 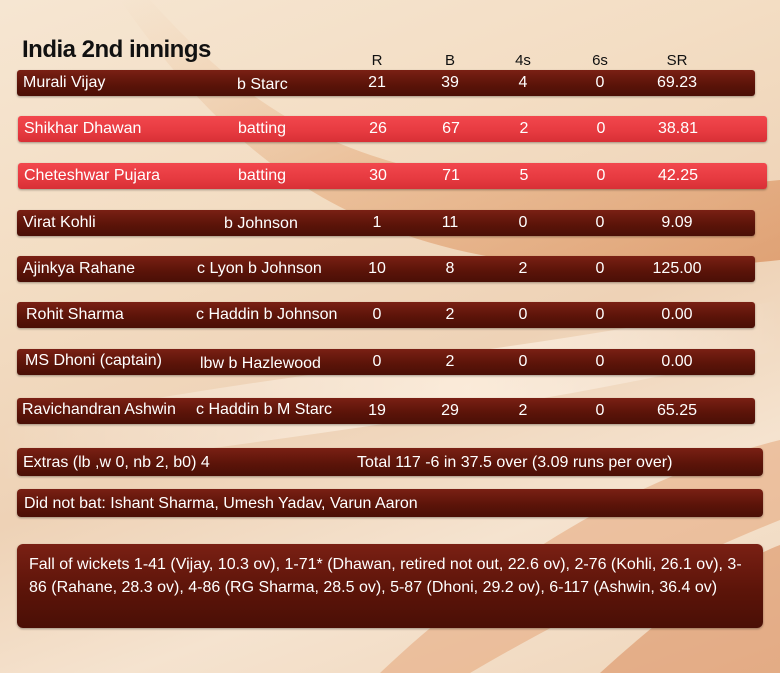 What do you see at coordinates (83, 128) in the screenshot?
I see `batsman-name: Shikhar Dhawan` at bounding box center [83, 128].